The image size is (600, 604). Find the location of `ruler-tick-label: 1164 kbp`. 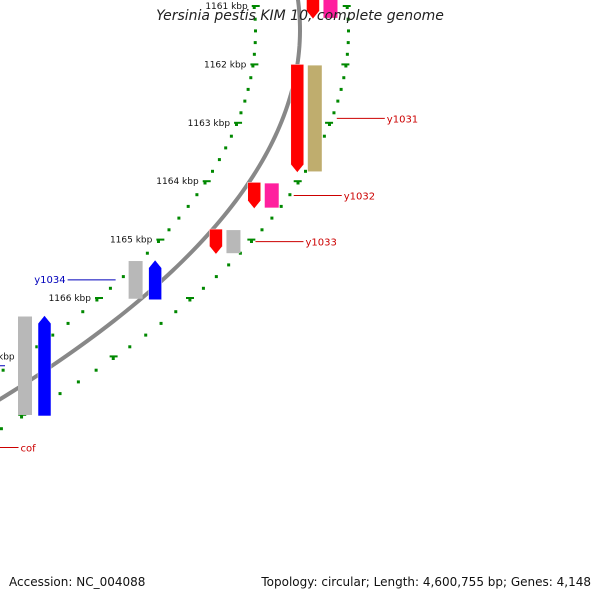

ruler-tick-label: 1164 kbp is located at coordinates (177, 182).